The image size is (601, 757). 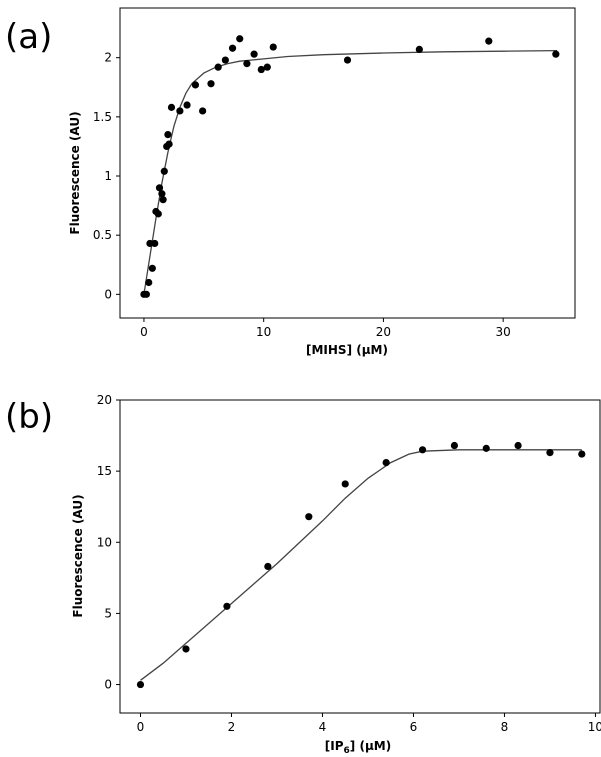 I want to click on y-tick-label: 1, so click(x=108, y=176).